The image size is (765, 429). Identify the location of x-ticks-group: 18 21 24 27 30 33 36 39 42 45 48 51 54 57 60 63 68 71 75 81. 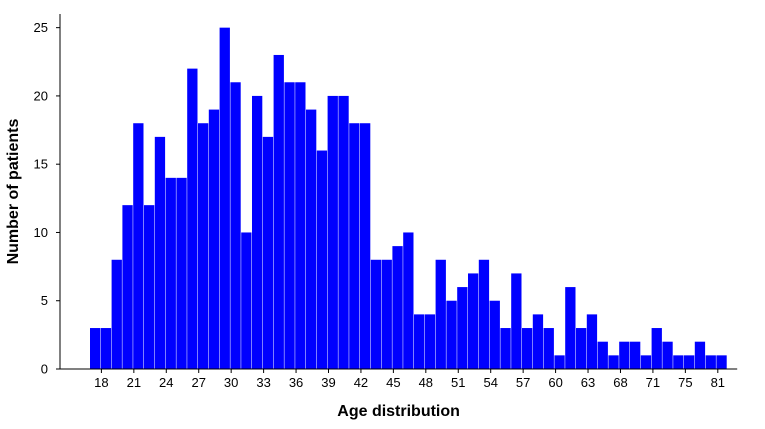
(409, 379).